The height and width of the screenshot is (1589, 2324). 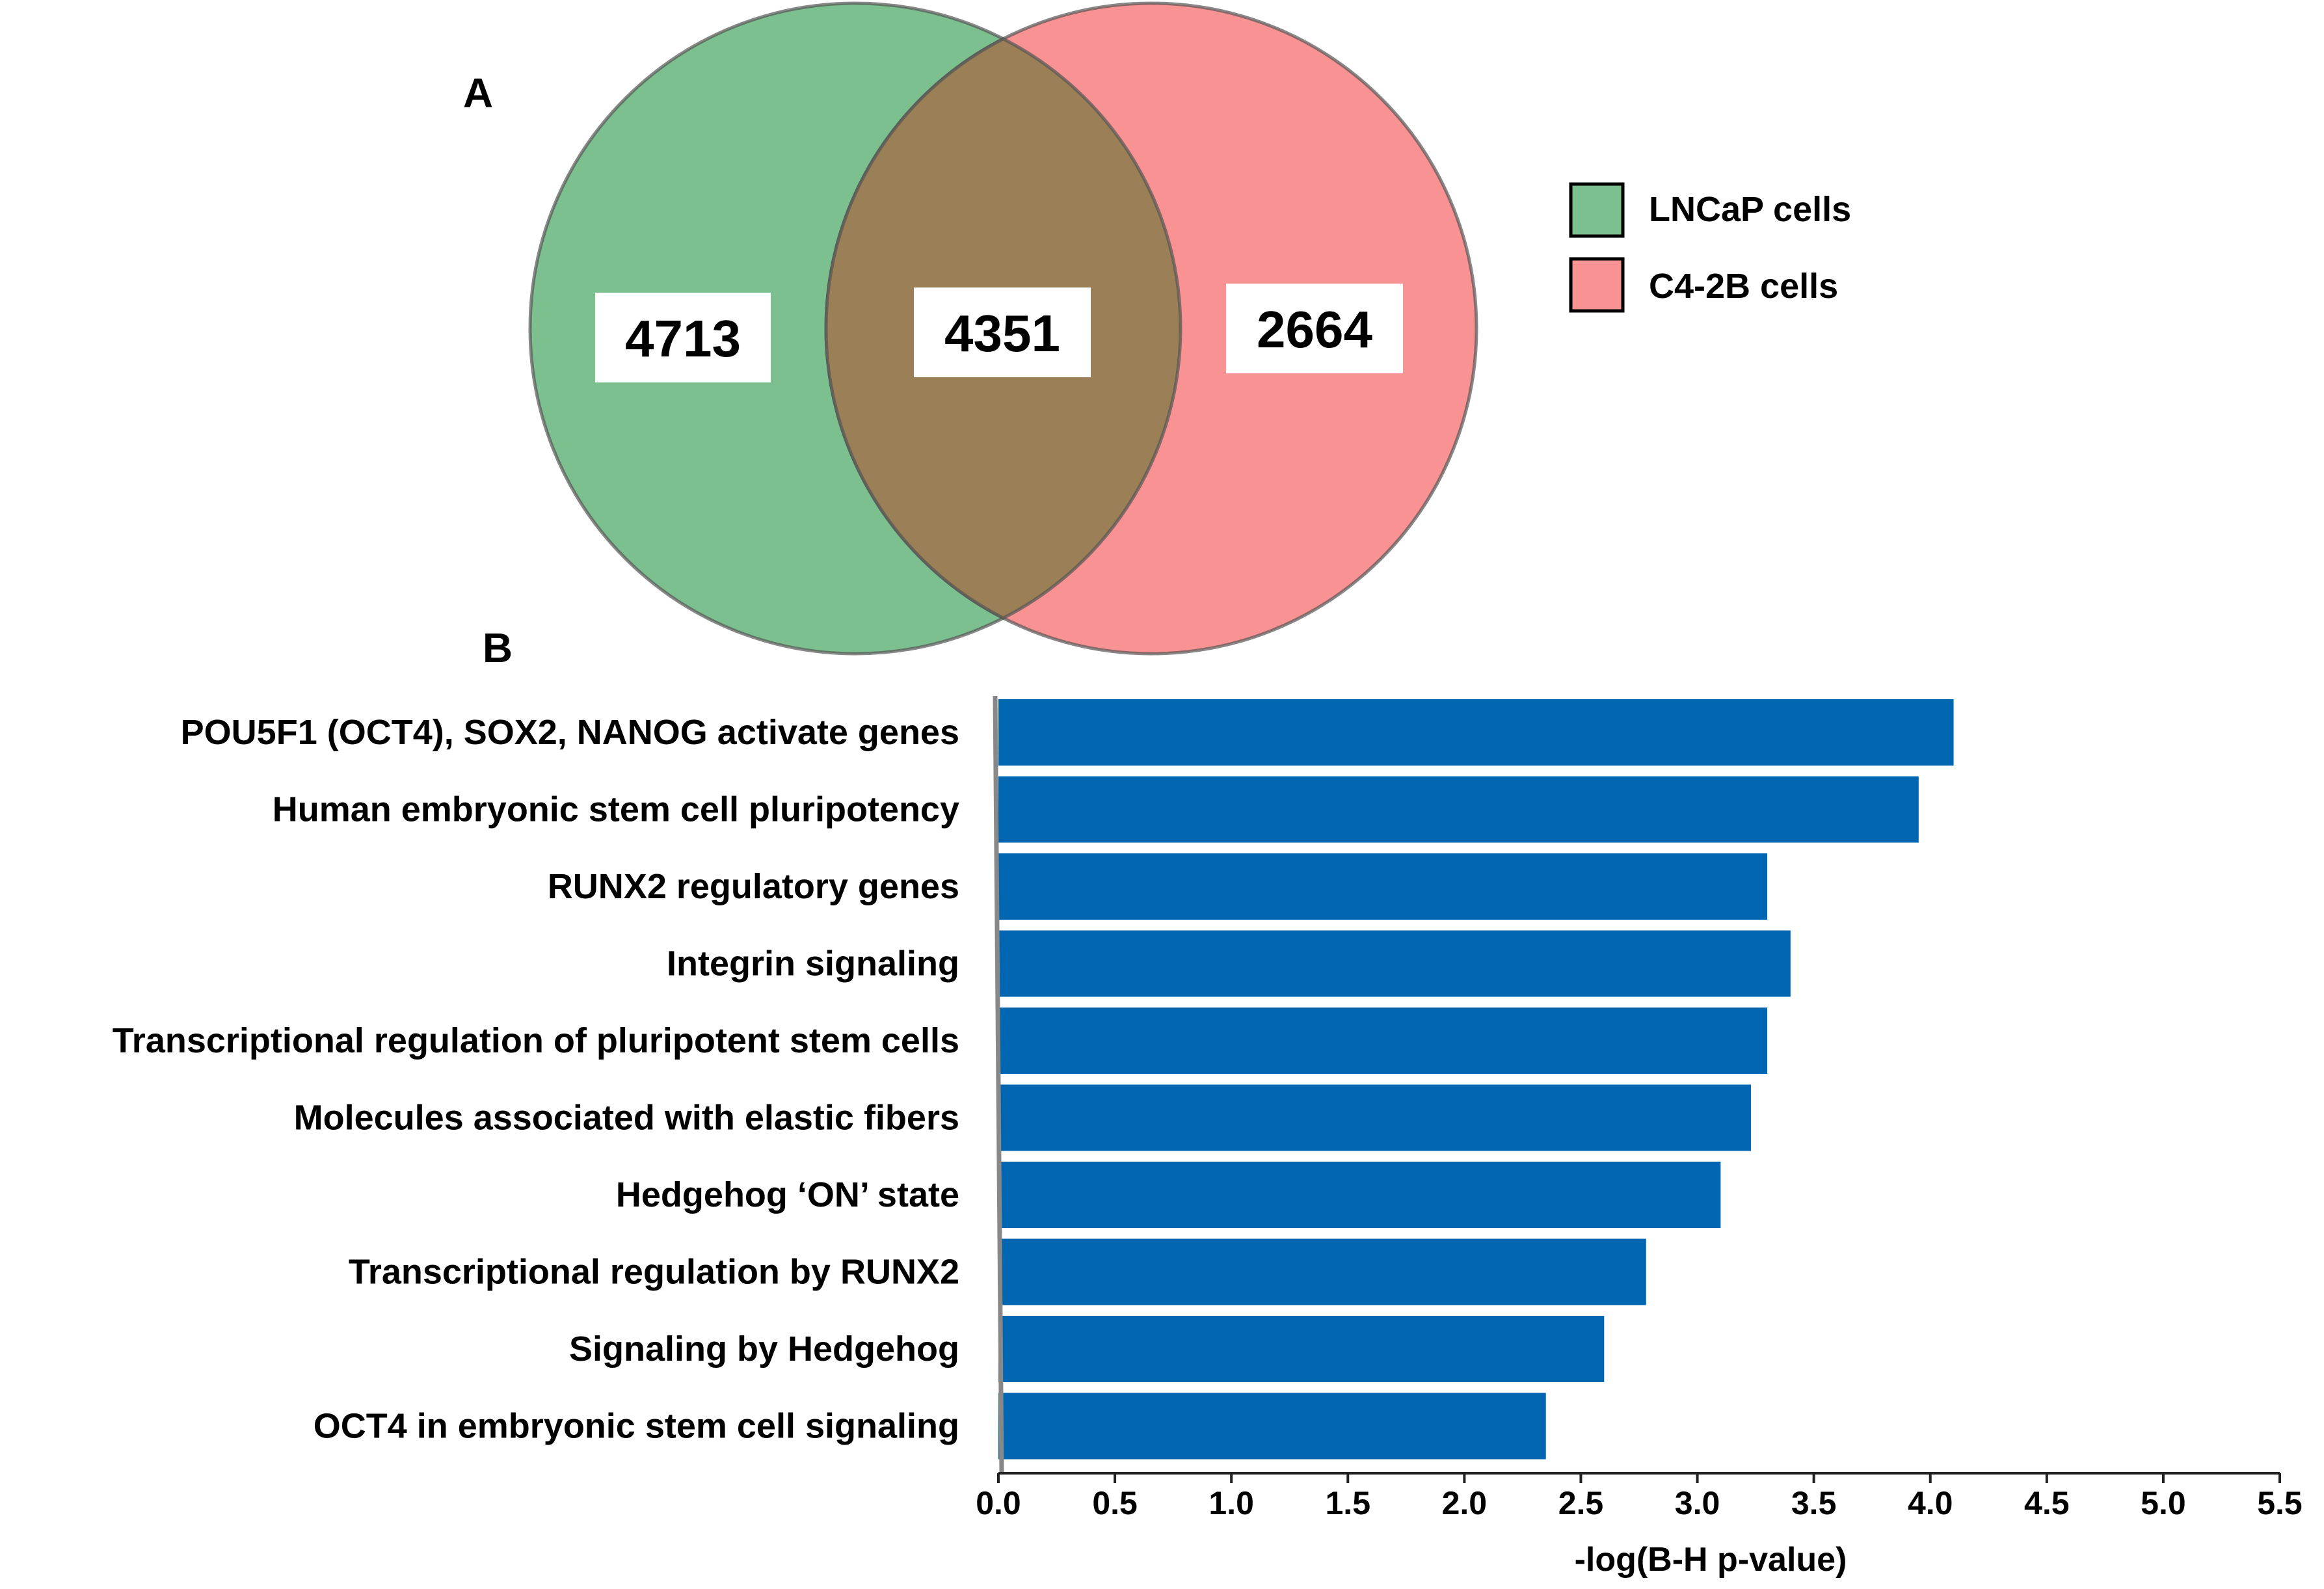 What do you see at coordinates (813, 963) in the screenshot?
I see `category-label-3: Integrin signaling` at bounding box center [813, 963].